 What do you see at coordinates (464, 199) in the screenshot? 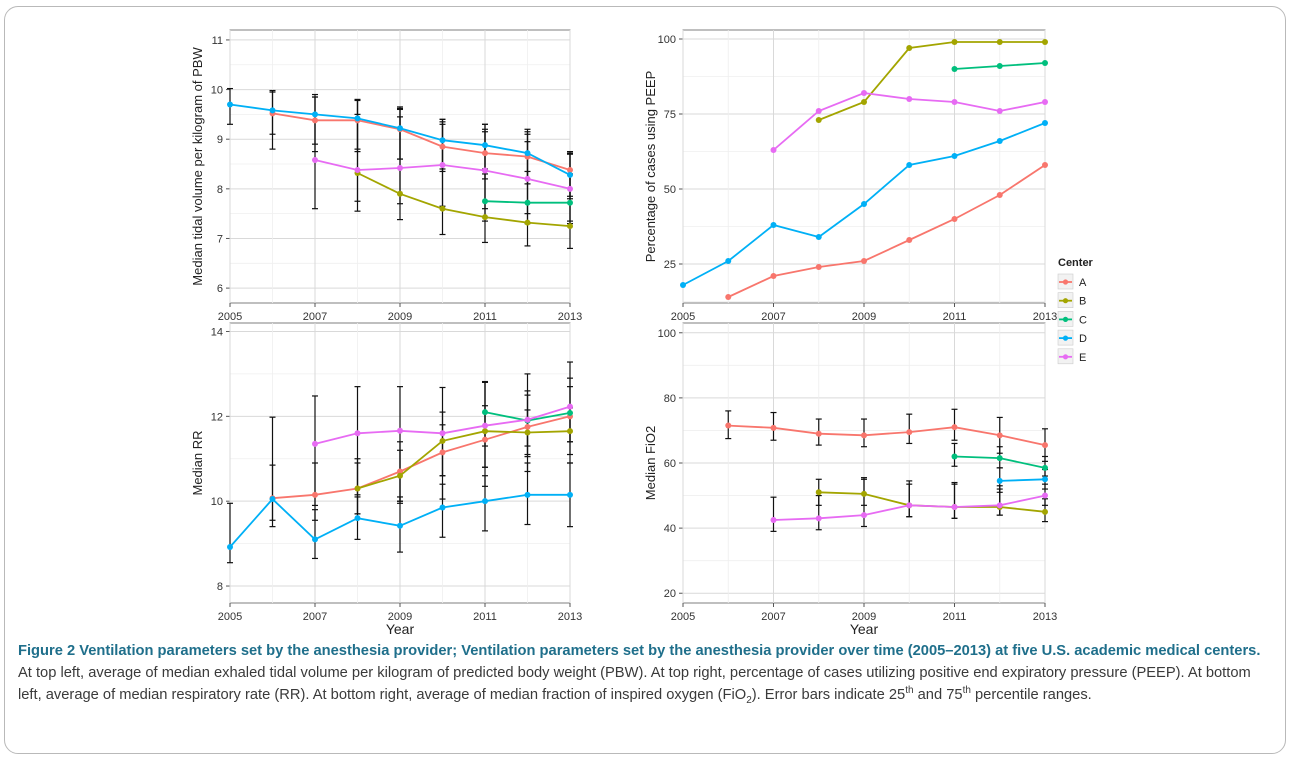
I see `top-left-series-line-B` at bounding box center [464, 199].